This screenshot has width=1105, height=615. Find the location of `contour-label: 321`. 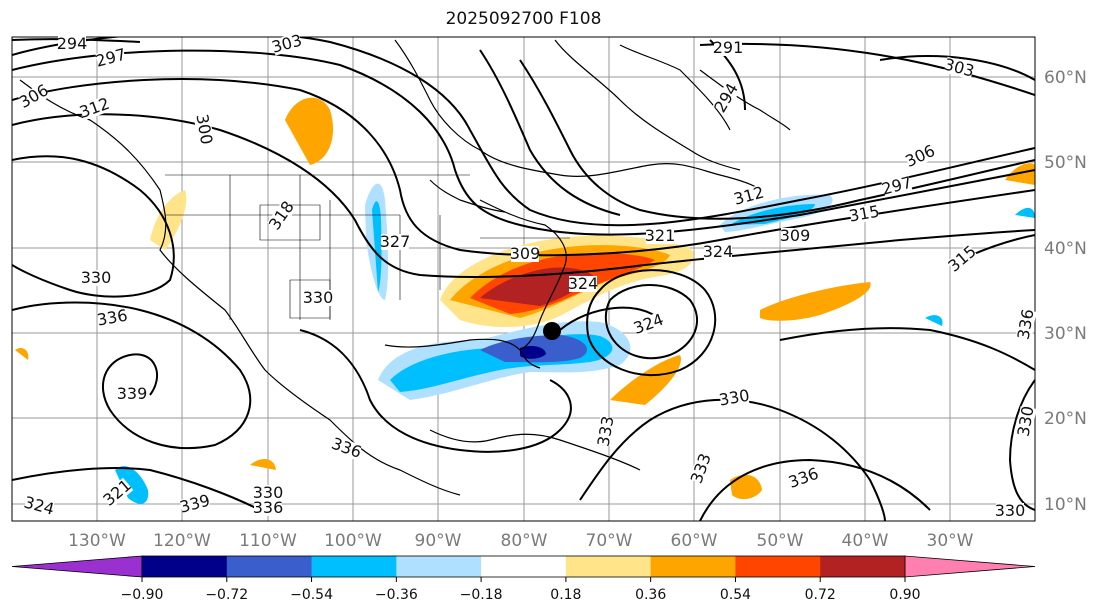

contour-label: 321 is located at coordinates (660, 235).